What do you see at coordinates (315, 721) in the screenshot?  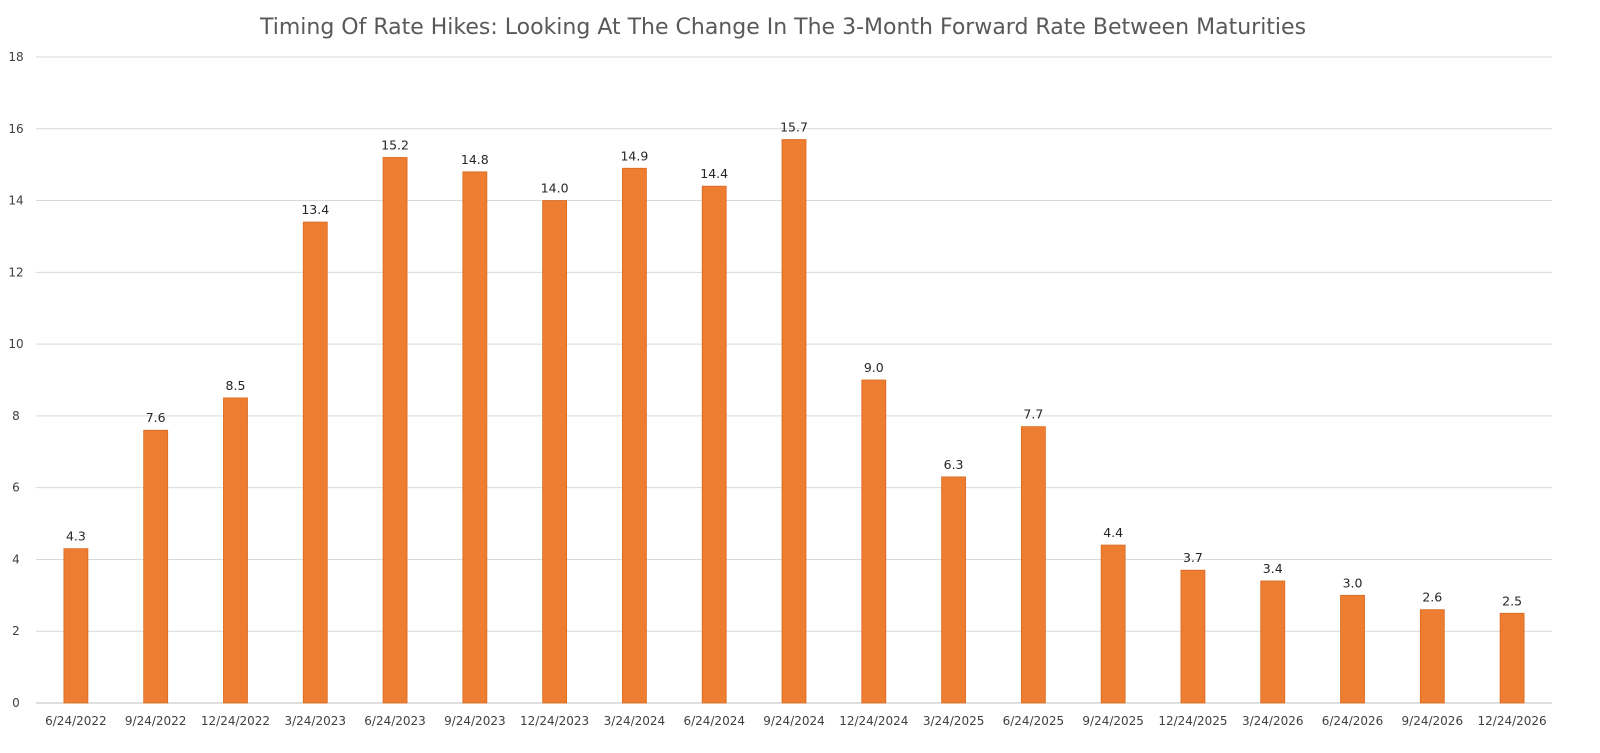 I see `x-category-label: 3/24/2023` at bounding box center [315, 721].